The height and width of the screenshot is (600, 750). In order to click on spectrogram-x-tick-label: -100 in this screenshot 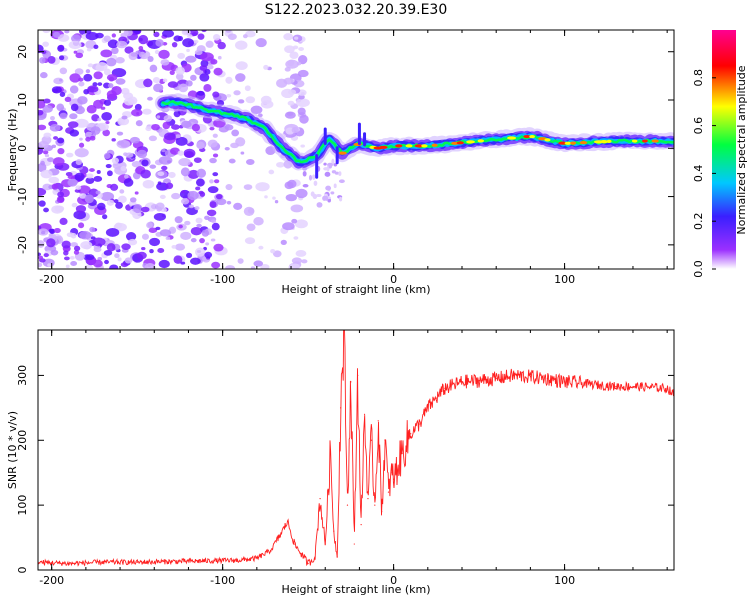, I will do `click(222, 279)`.